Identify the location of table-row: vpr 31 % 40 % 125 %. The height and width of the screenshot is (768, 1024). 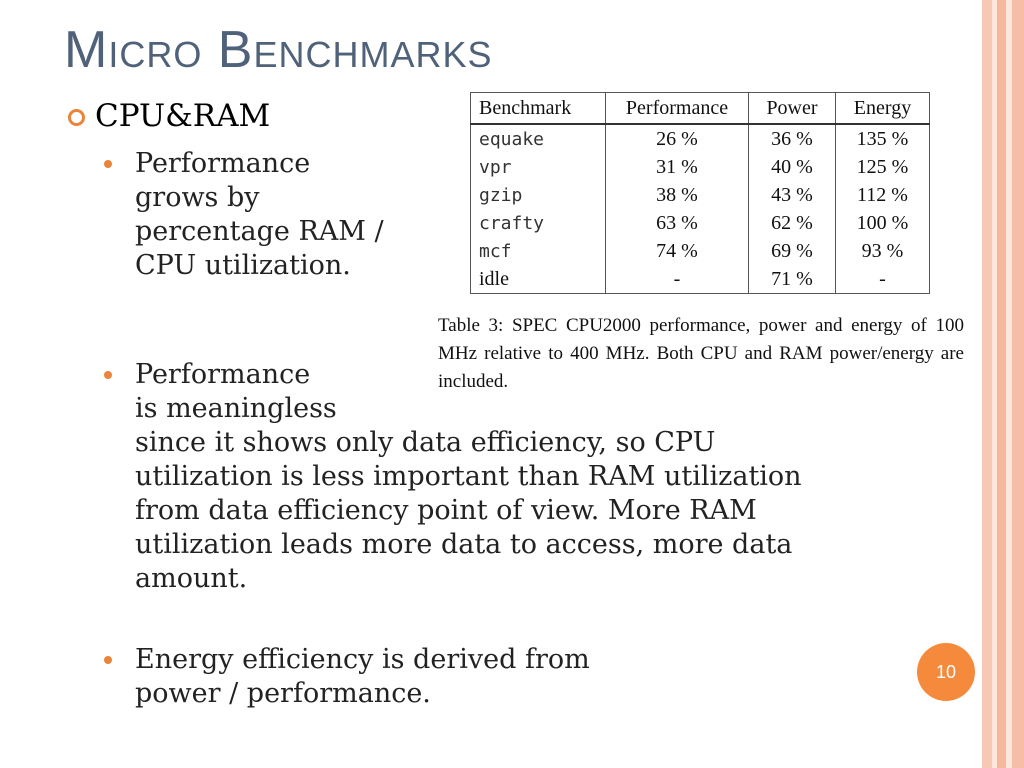
(700, 167).